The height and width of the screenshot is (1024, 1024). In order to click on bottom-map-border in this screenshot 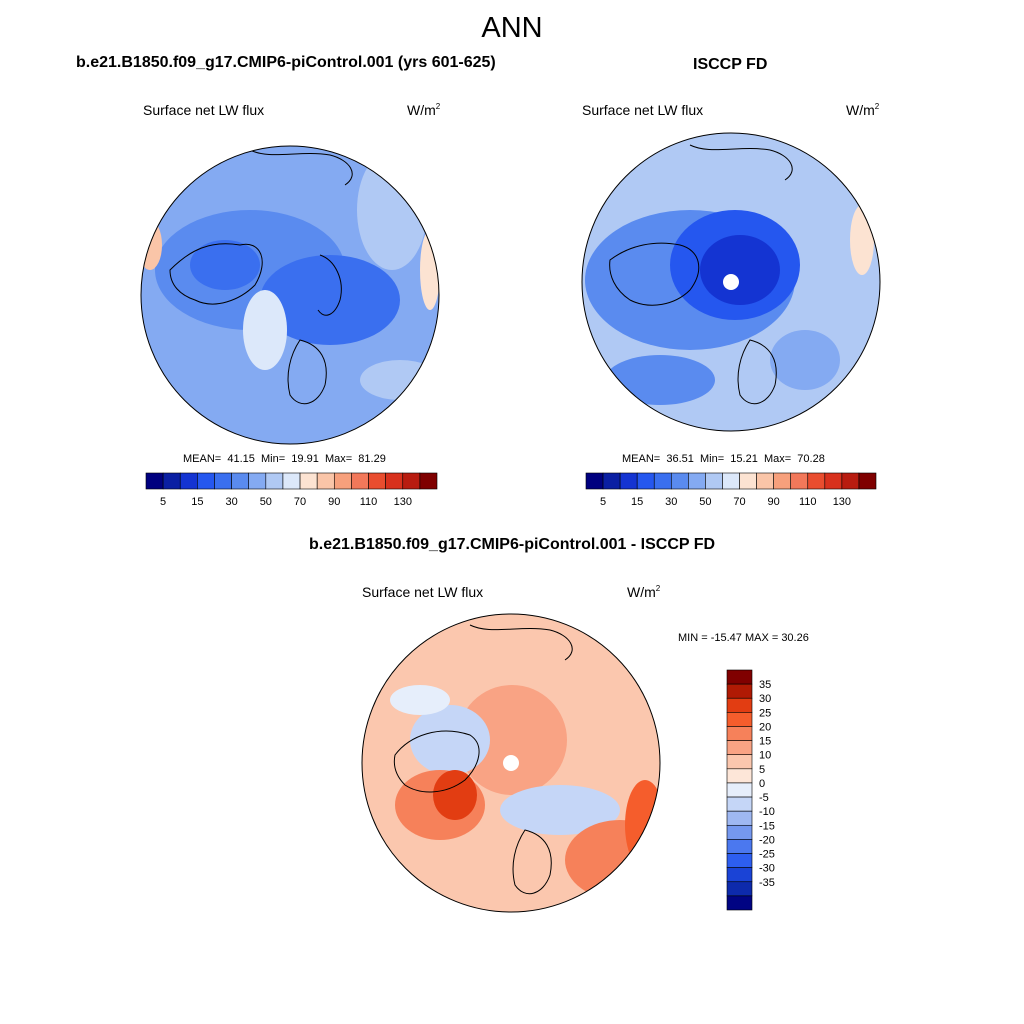, I will do `click(511, 763)`.